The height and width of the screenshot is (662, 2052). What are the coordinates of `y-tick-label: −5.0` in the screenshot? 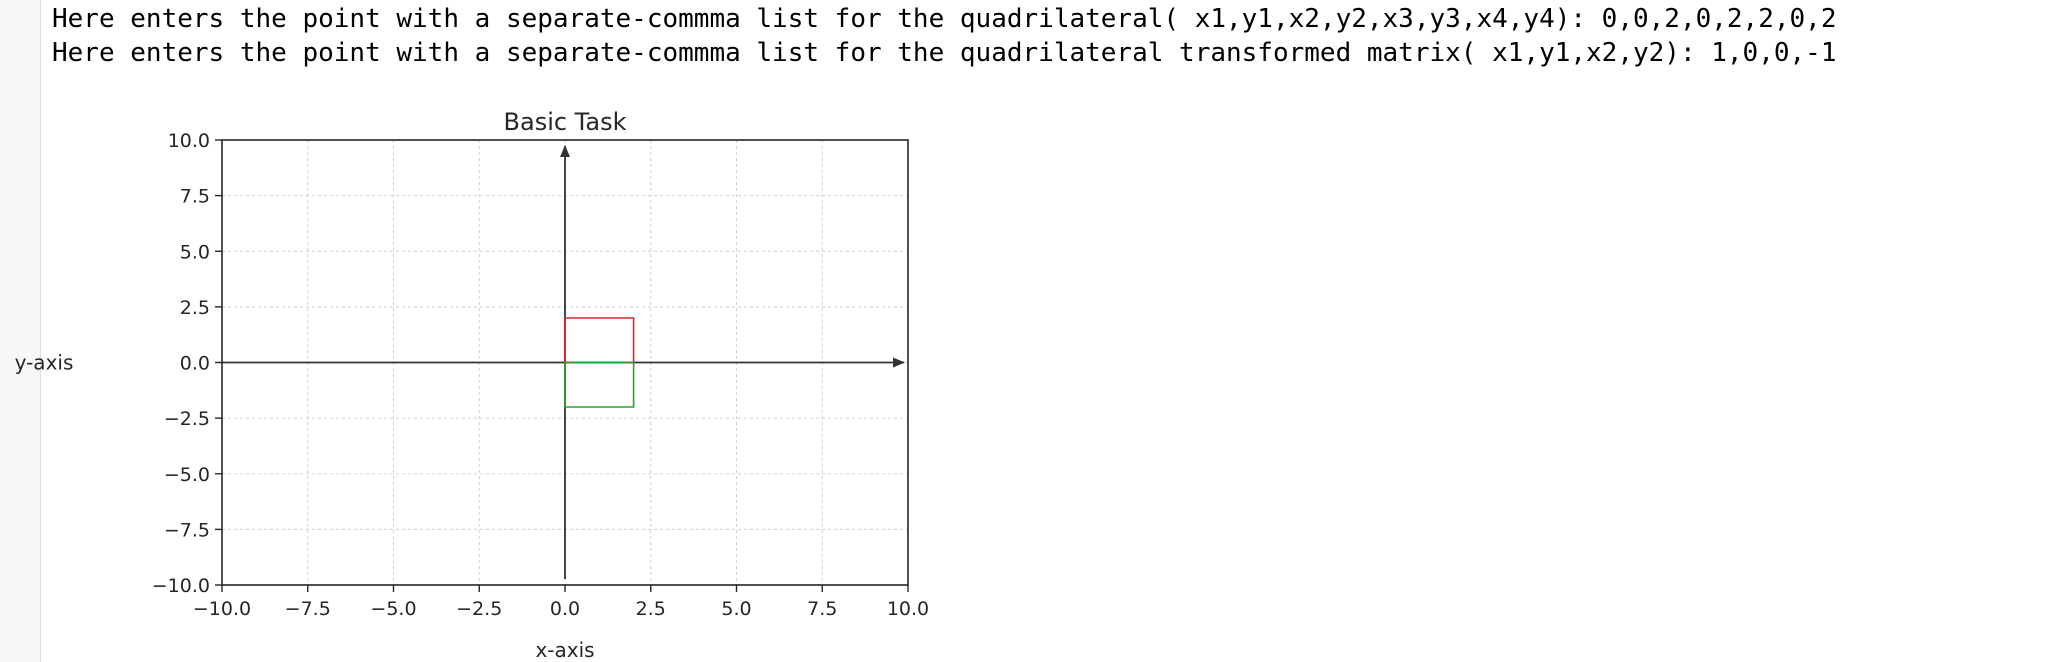 It's located at (187, 475).